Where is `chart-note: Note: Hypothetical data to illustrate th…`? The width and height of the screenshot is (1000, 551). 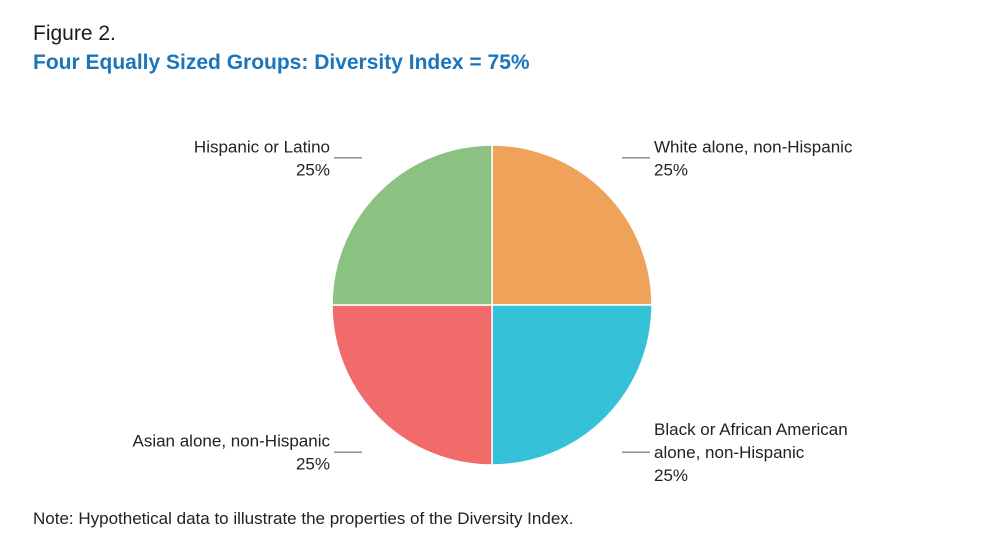
chart-note: Note: Hypothetical data to illustrate th… is located at coordinates (303, 518).